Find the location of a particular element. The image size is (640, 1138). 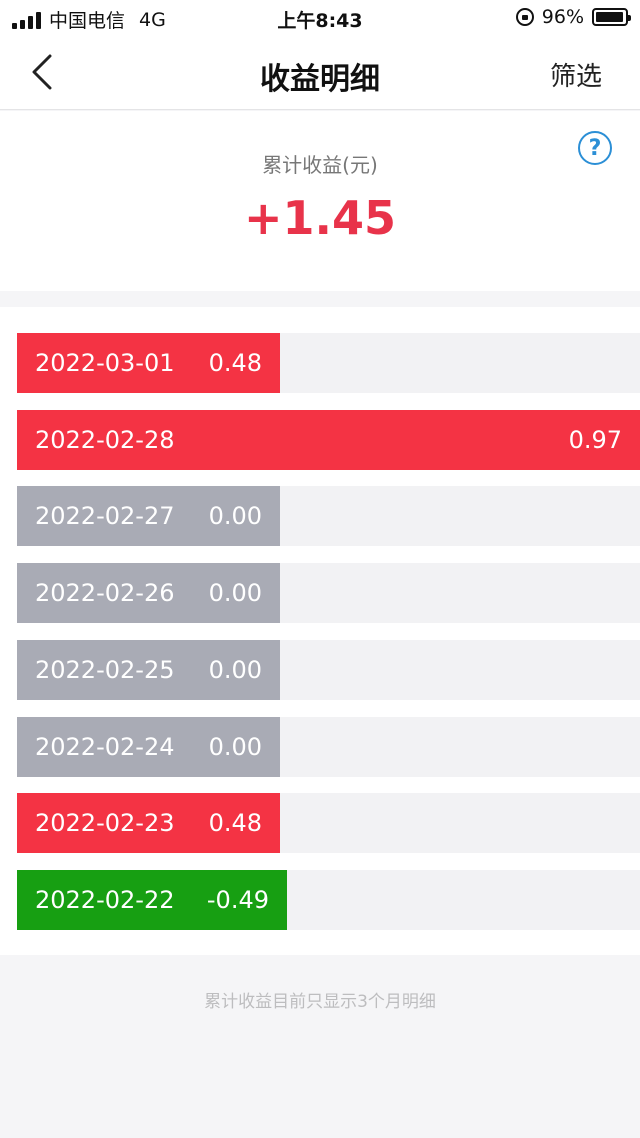

list-item: 2022-02-23 0.48 is located at coordinates (328, 823).